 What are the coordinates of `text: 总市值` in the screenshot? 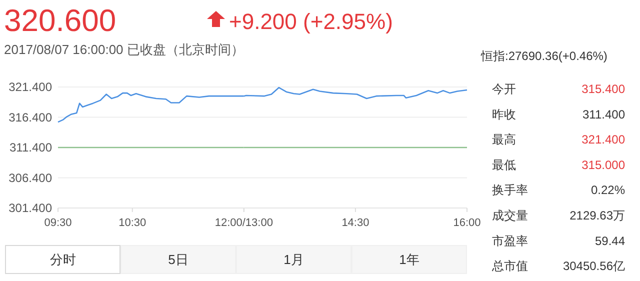 It's located at (509, 266).